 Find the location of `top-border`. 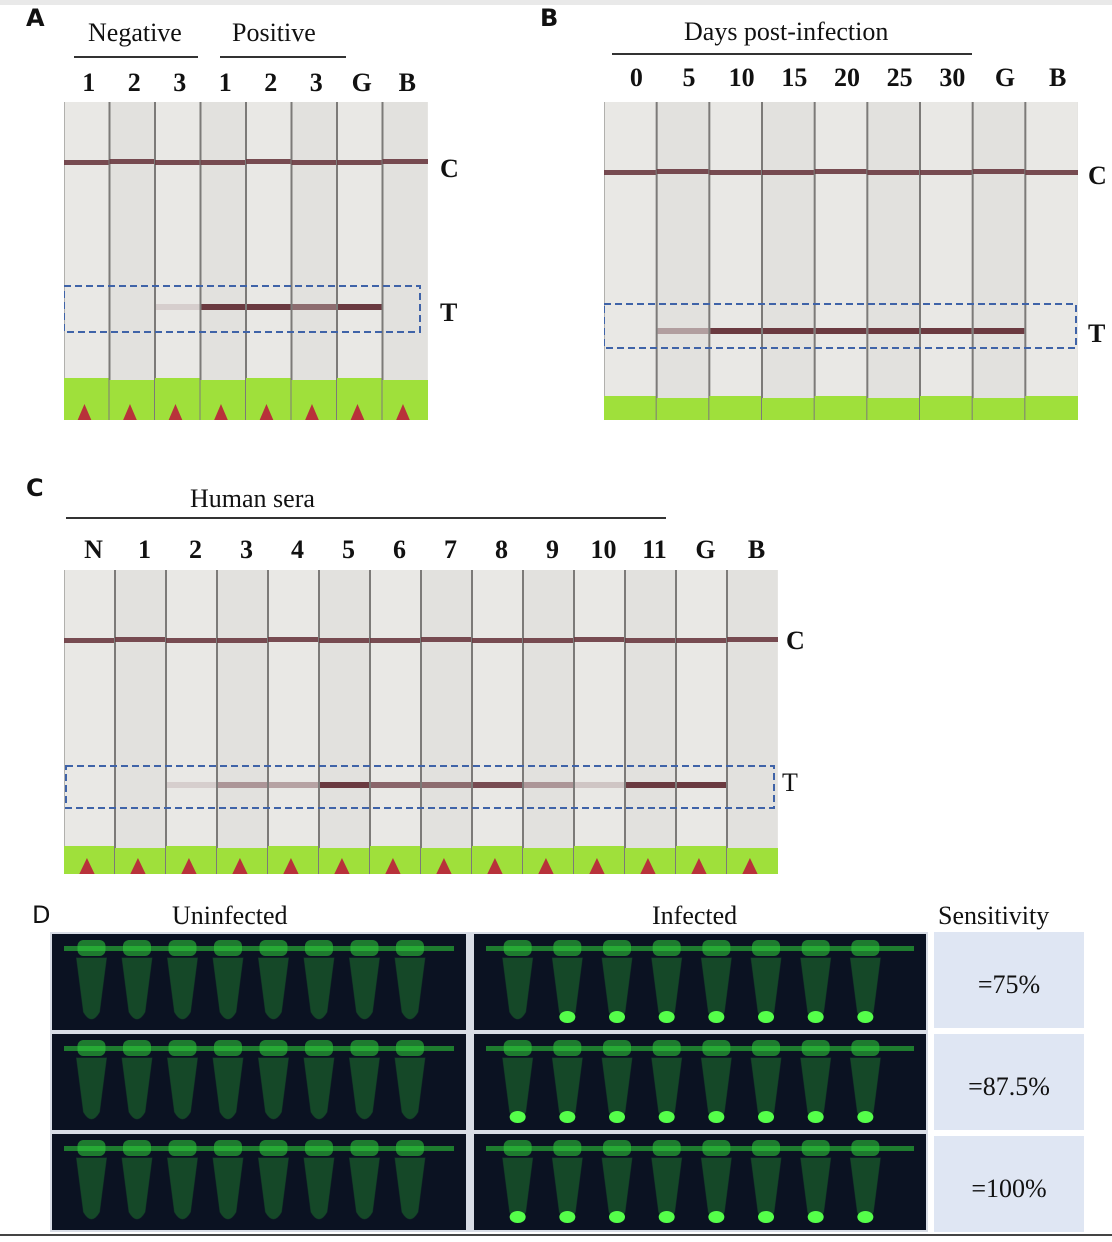

top-border is located at coordinates (556, 2).